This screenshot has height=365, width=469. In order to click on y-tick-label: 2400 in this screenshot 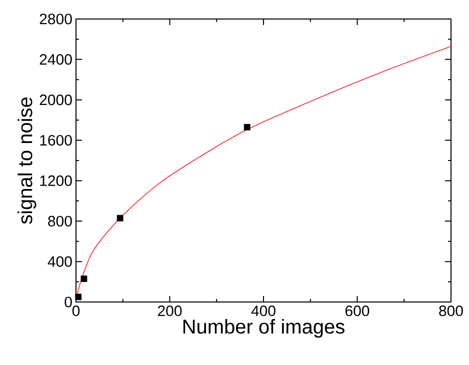, I will do `click(56, 59)`.